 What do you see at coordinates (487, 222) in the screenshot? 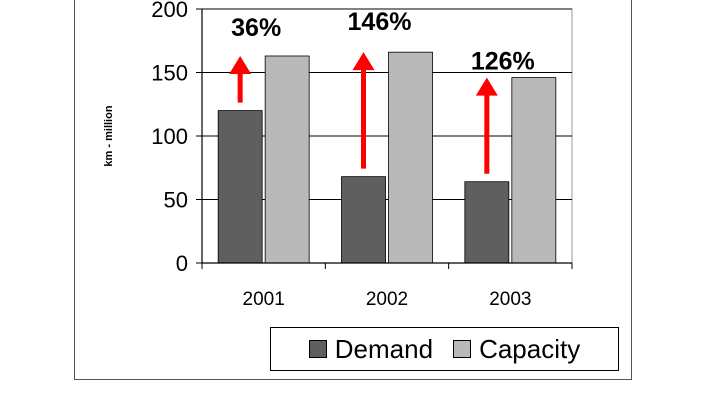
I see `bar-demand-2003` at bounding box center [487, 222].